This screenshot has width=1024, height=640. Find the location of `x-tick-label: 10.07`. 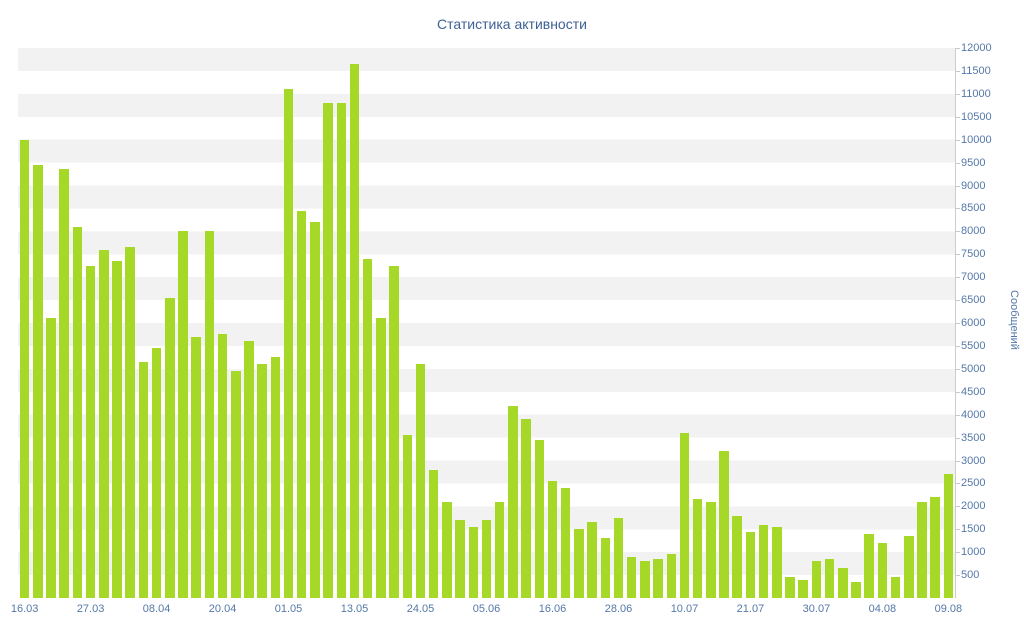

x-tick-label: 10.07 is located at coordinates (684, 609).